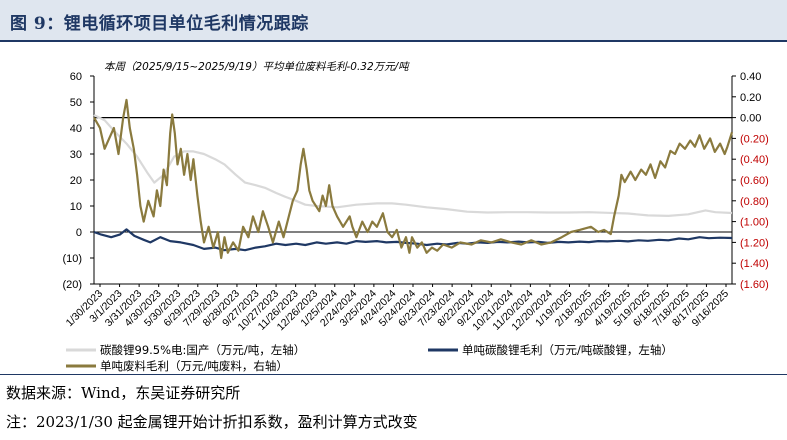  Describe the element at coordinates (123, 393) in the screenshot. I see `data-source: 数据来源：Wind，东吴证券研究所` at that location.